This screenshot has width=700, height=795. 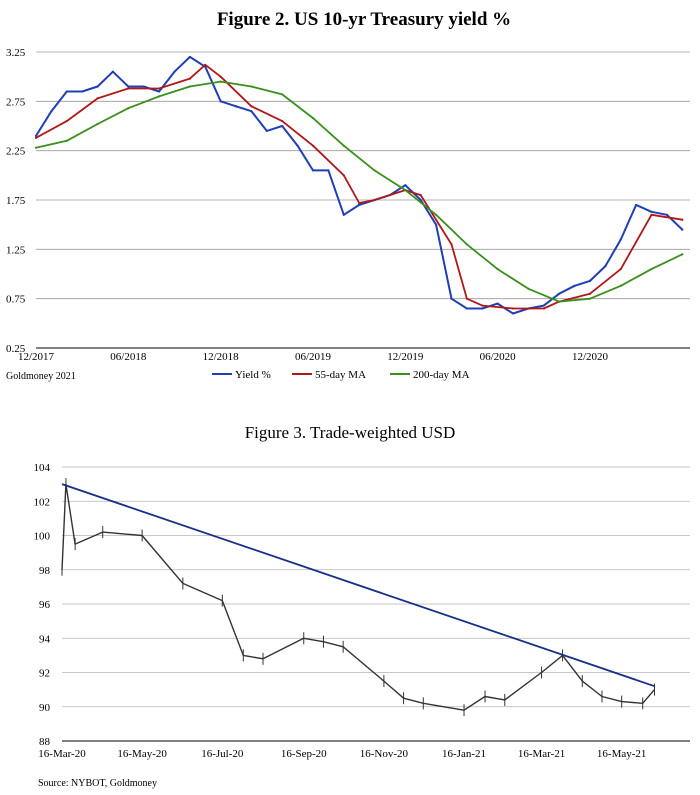 What do you see at coordinates (45, 639) in the screenshot?
I see `figure-3-y-tick-label: 94` at bounding box center [45, 639].